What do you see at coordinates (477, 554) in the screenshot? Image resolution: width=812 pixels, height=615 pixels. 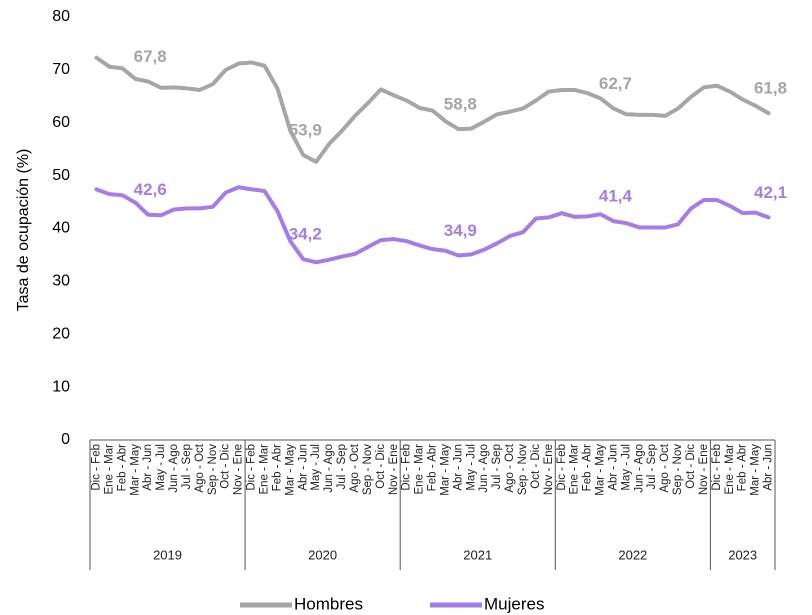 I see `x-group-label: 2021` at bounding box center [477, 554].